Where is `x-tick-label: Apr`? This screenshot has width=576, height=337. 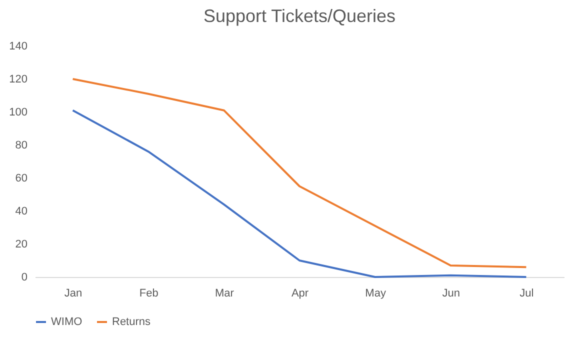 x-tick-label: Apr is located at coordinates (300, 294).